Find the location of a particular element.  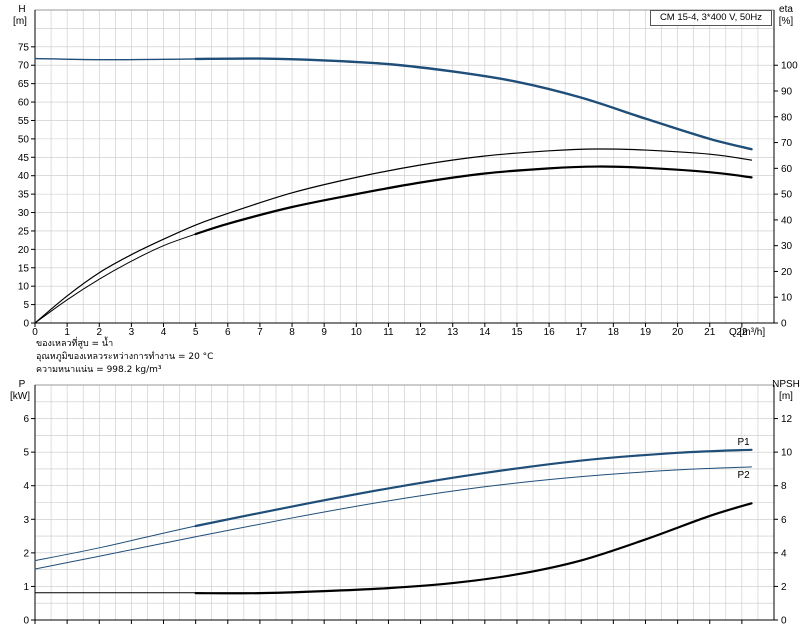

series-label-p2: P2 is located at coordinates (744, 475).